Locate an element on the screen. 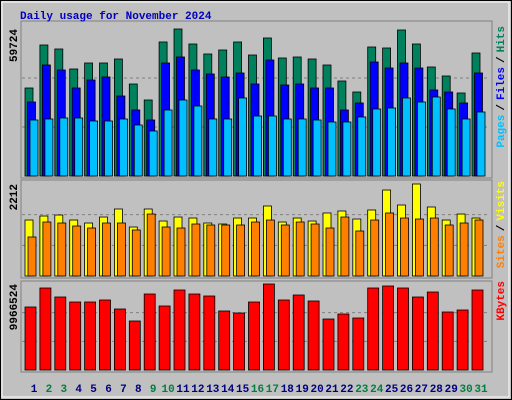 The width and height of the screenshot is (512, 400). x-tick-label: 25 is located at coordinates (392, 390).